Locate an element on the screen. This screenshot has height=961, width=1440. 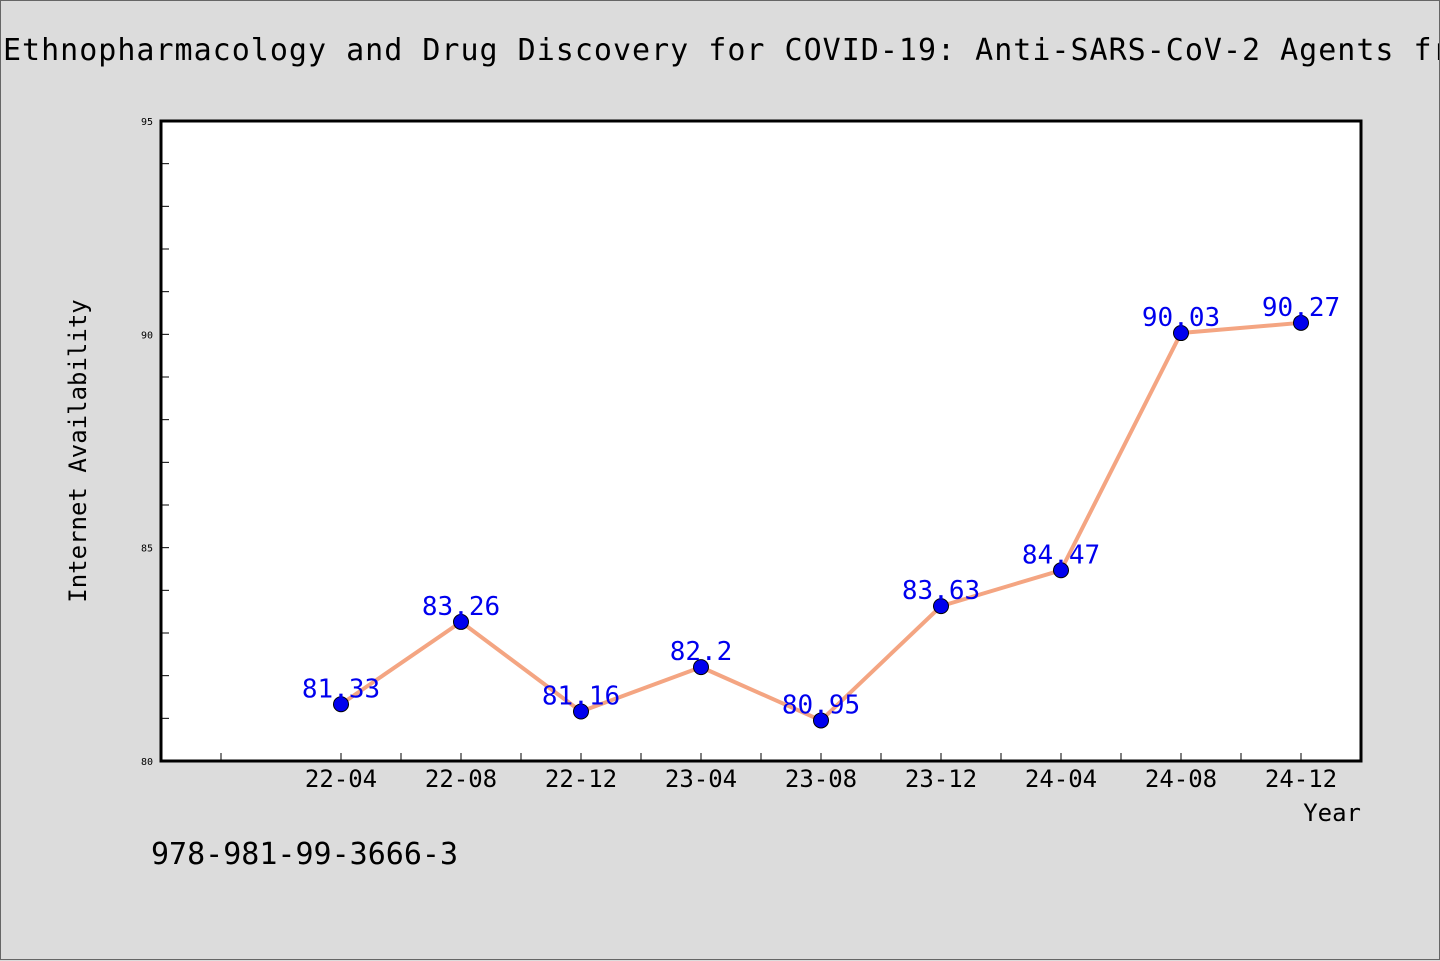
data-label: 90.03 is located at coordinates (1181, 318).